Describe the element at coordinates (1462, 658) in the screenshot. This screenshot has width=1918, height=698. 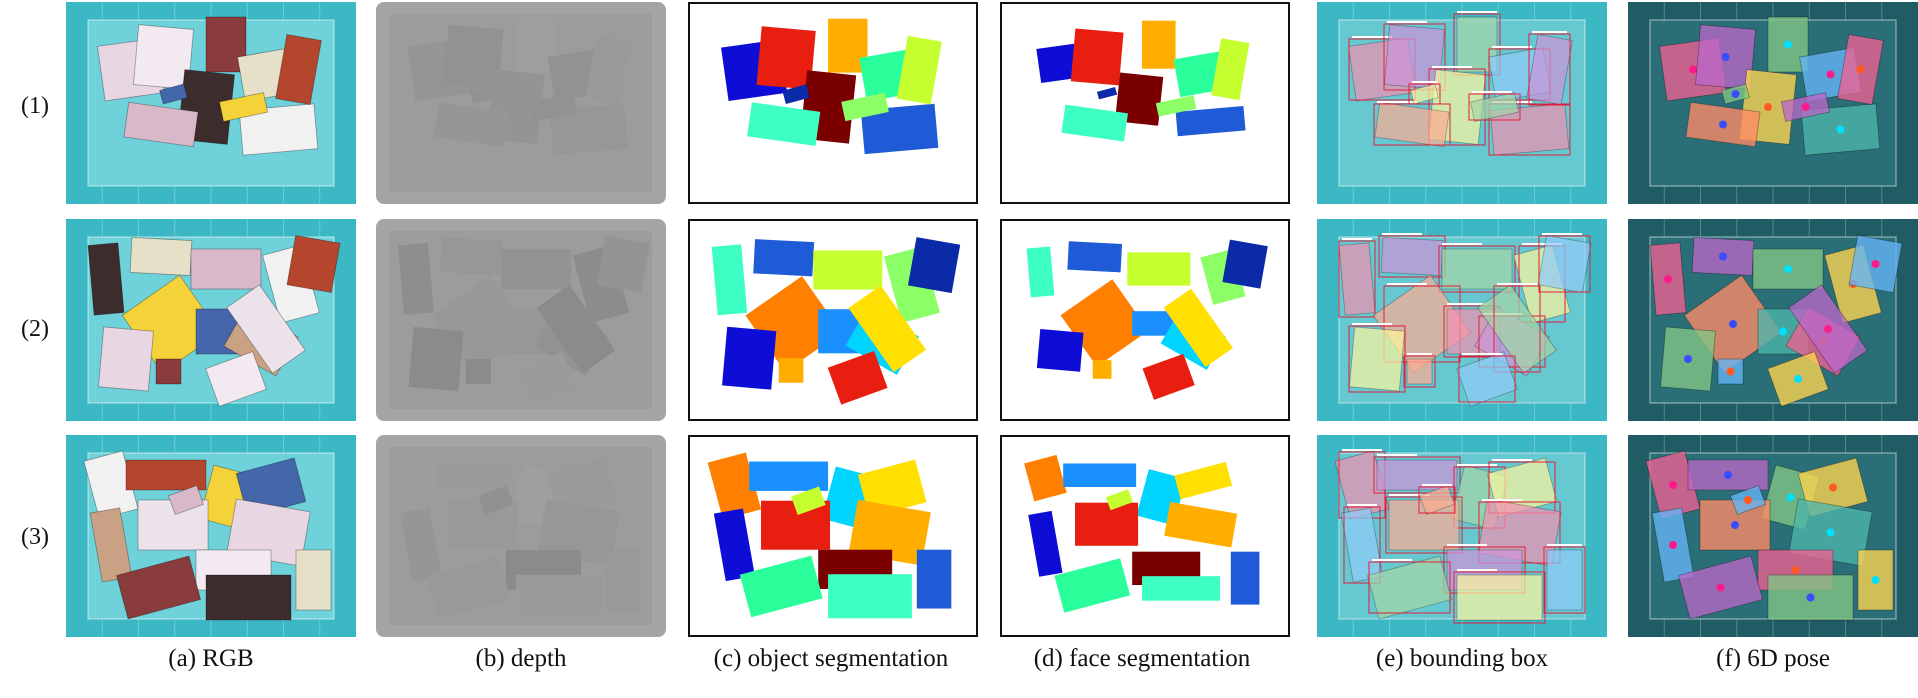
I see `caption-bounding-box: (e) bounding box` at that location.